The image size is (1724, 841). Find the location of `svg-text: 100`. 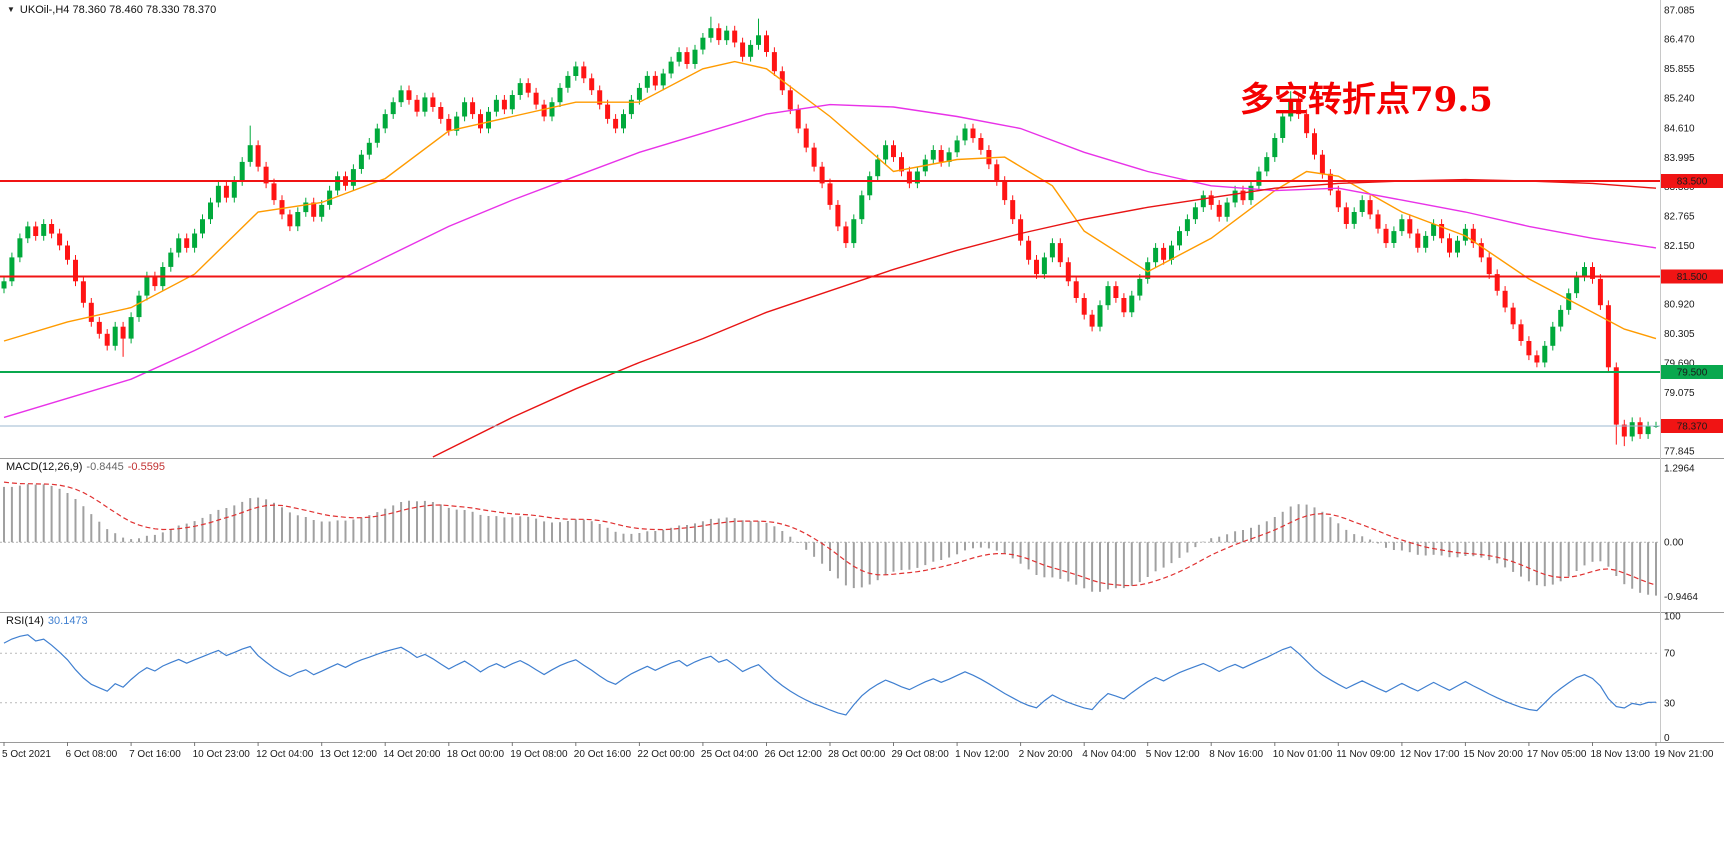

svg-text: 100 is located at coordinates (1672, 617).